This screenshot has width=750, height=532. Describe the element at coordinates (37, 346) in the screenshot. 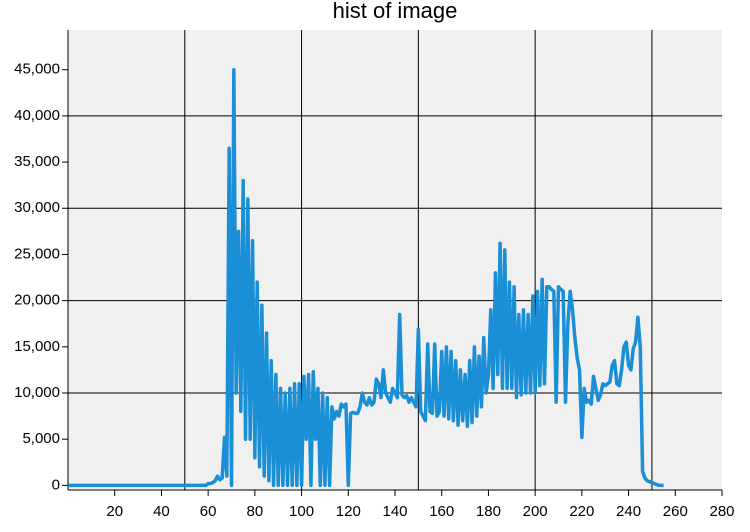

I see `y-tick-label: 15,000` at that location.